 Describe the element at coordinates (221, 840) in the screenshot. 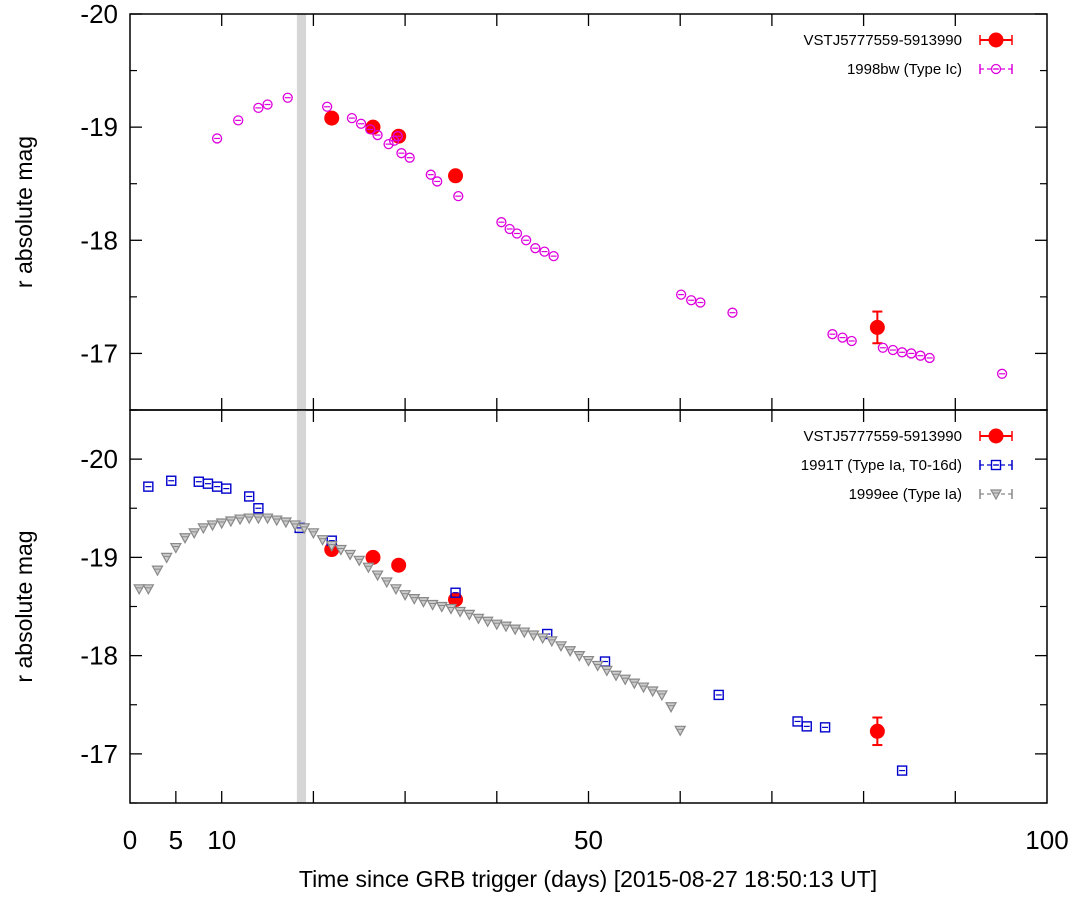

I see `x-tick-label: 10` at that location.